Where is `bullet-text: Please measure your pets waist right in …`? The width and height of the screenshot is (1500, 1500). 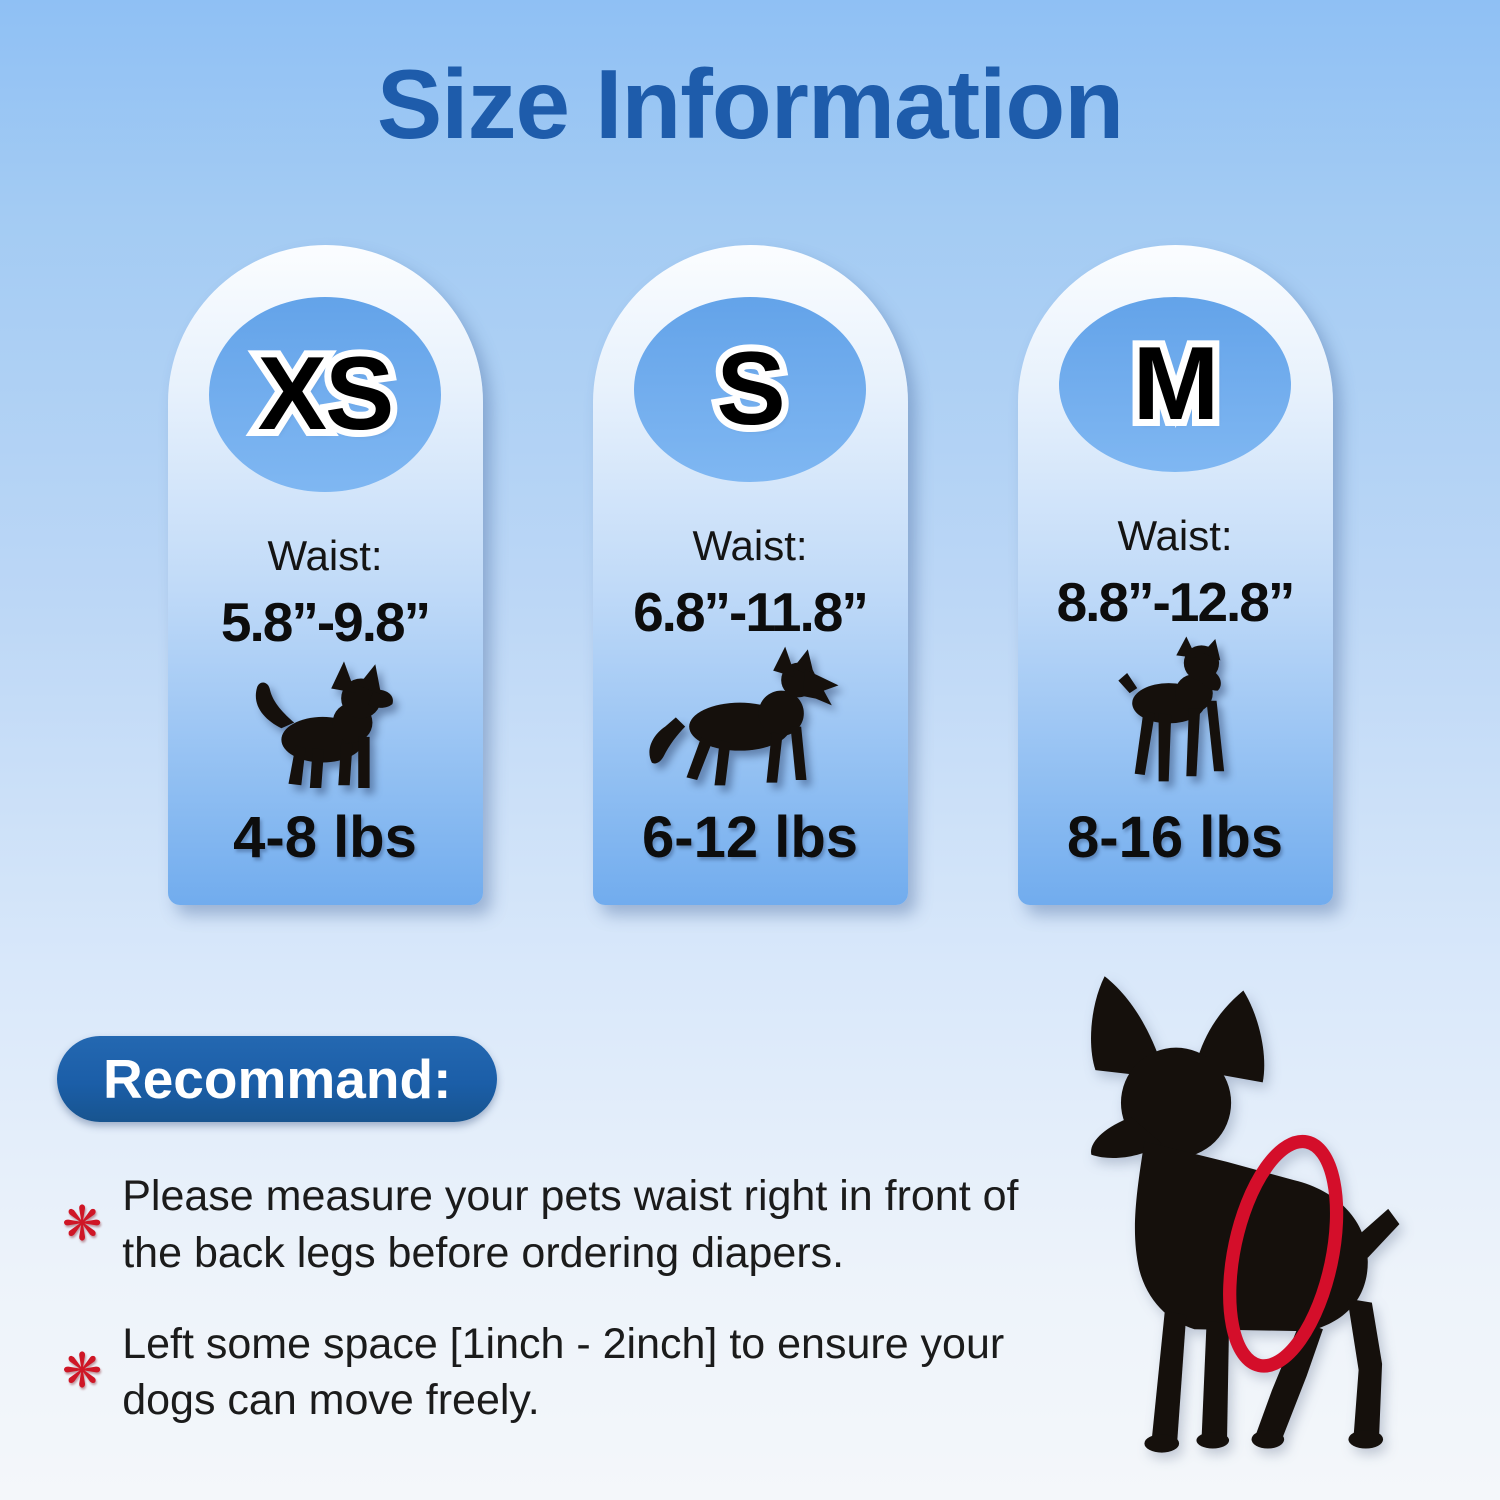 bullet-text: Please measure your pets waist right in … is located at coordinates (570, 1224).